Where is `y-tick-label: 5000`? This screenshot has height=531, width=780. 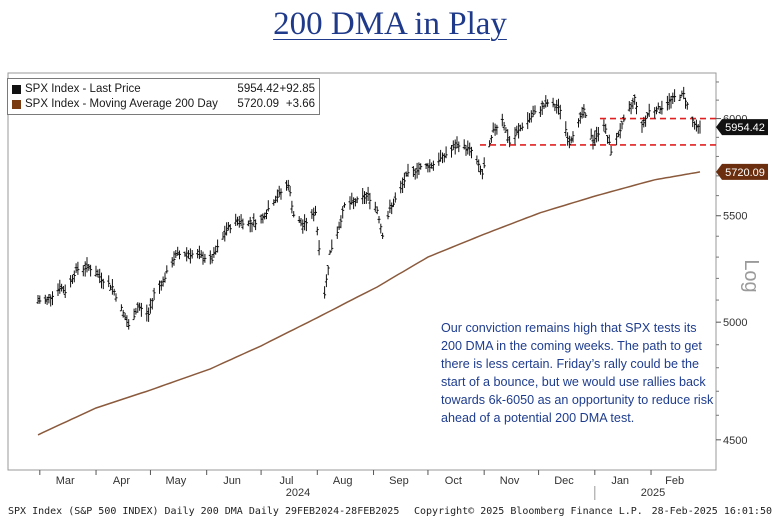
y-tick-label: 5000 is located at coordinates (735, 323).